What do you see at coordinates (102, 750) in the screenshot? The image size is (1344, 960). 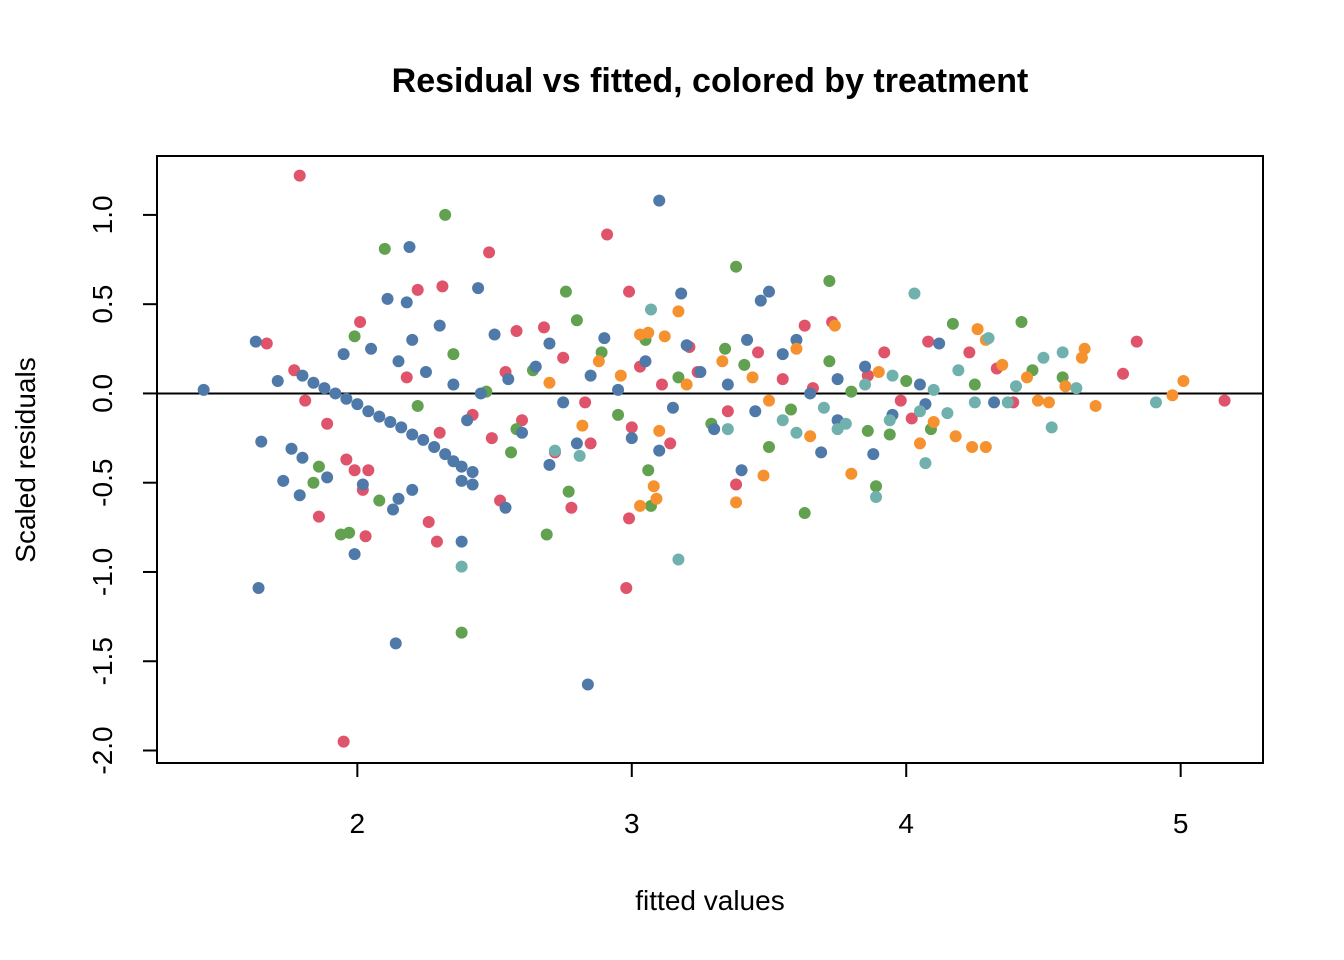 I see `y-tick-label: -2.0` at bounding box center [102, 750].